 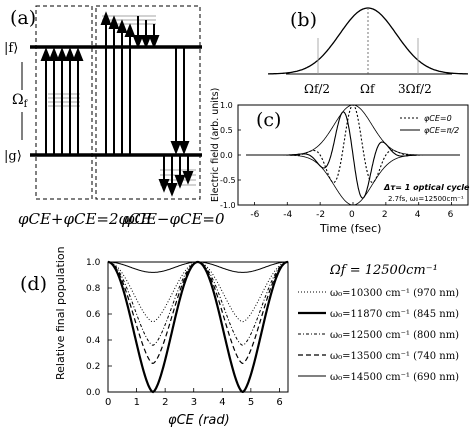 I want to click on panel-d-x-ticks: 0 1 2 3 4 5 6, so click(x=194, y=398).